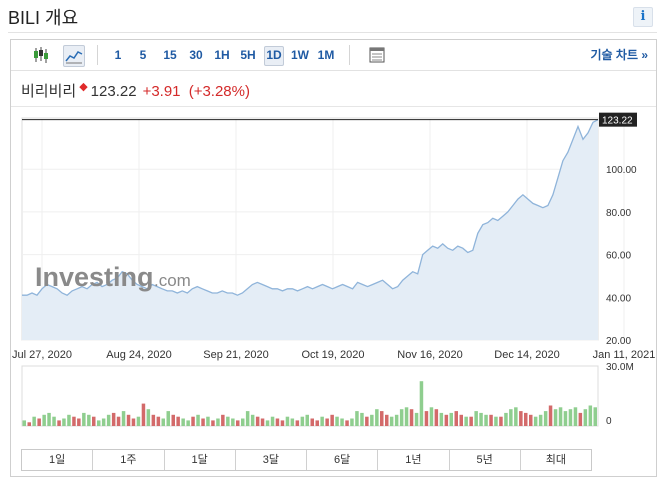 The image size is (665, 479). What do you see at coordinates (621, 170) in the screenshot?
I see `y-tick-label: 100.00` at bounding box center [621, 170].